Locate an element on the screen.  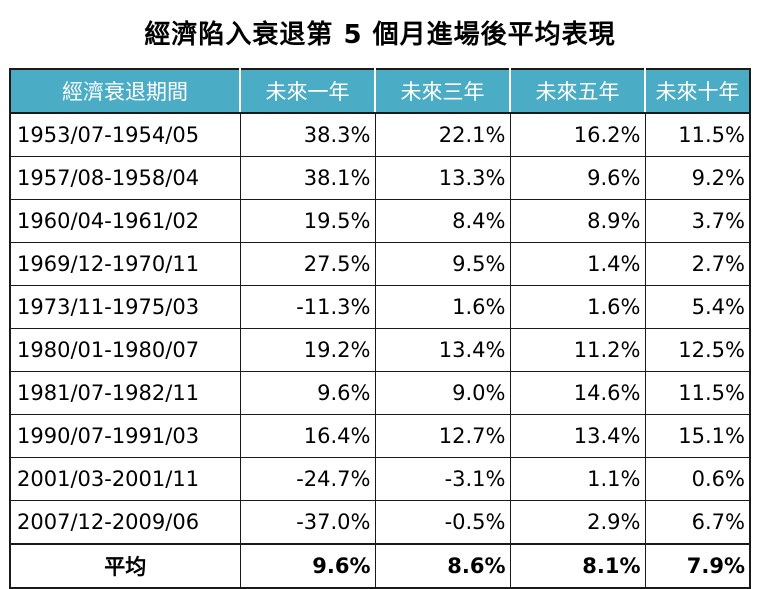
five-year-cell: 8.9% is located at coordinates (577, 221).